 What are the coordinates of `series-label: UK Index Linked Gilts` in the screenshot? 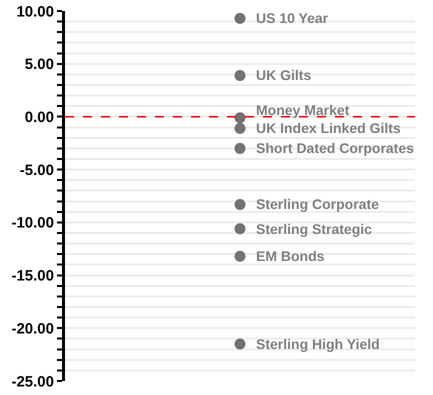 It's located at (328, 128).